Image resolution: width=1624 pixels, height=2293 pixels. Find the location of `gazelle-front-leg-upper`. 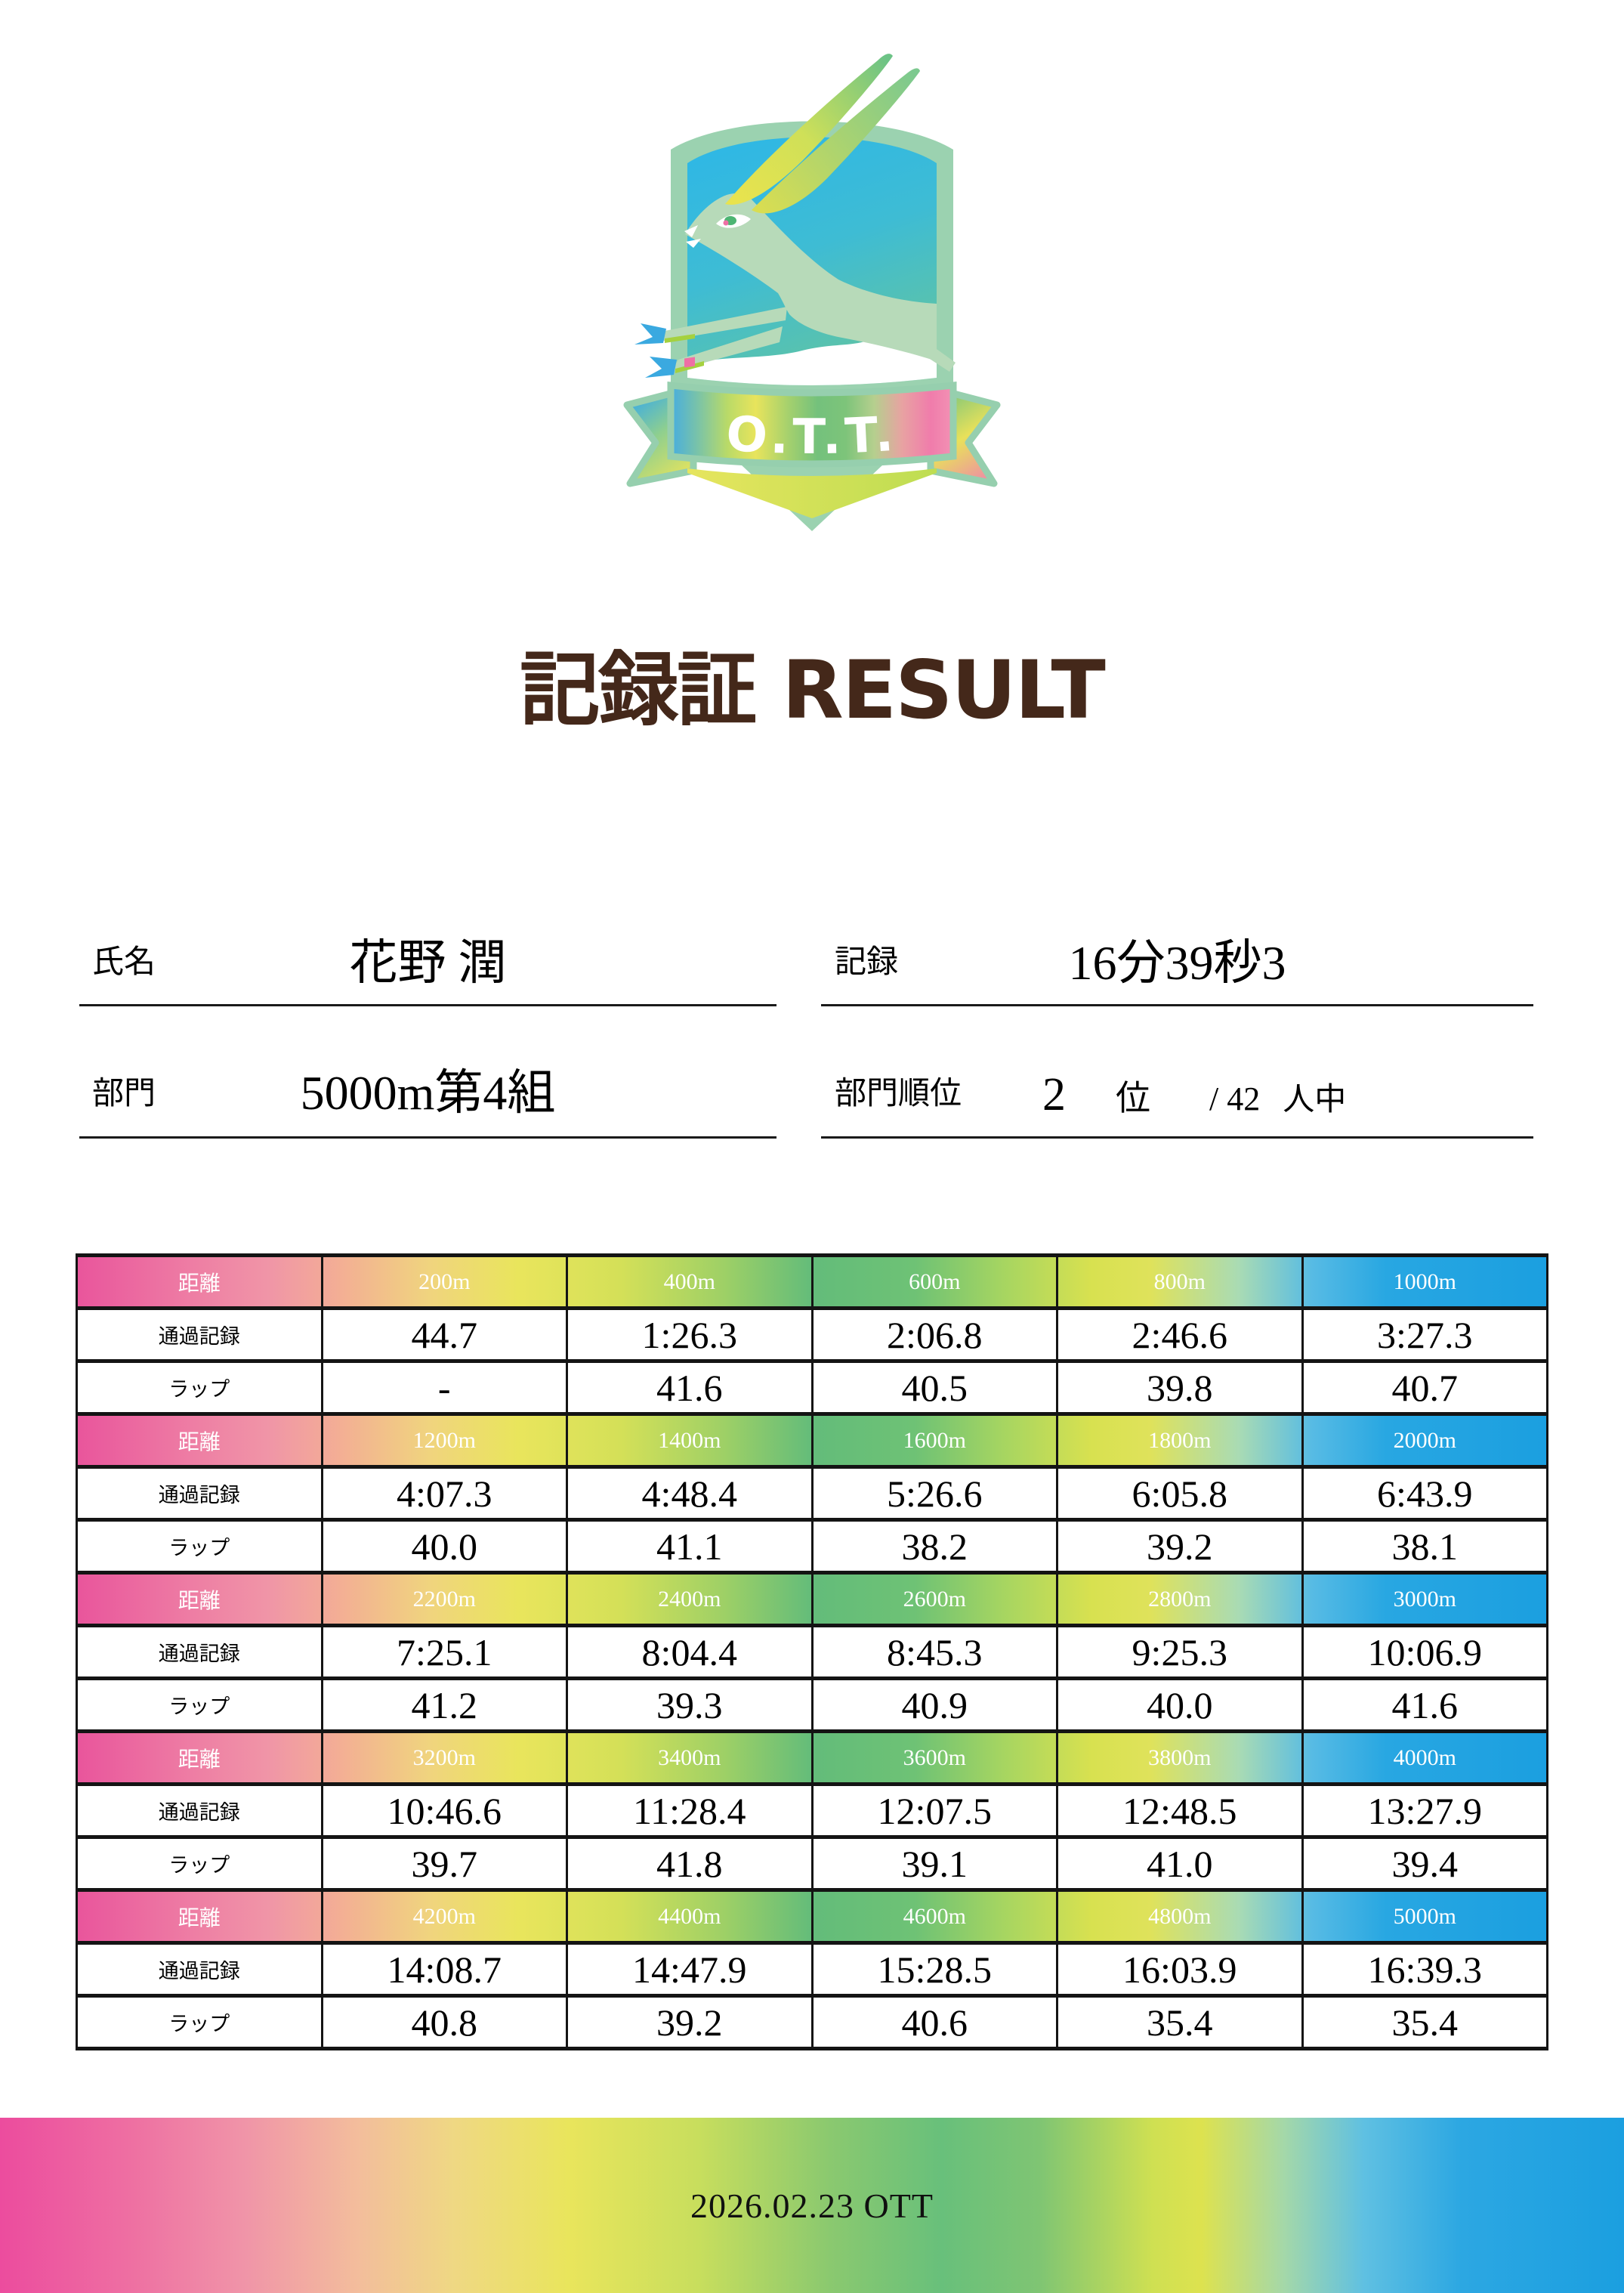

gazelle-front-leg-upper is located at coordinates (724, 324).